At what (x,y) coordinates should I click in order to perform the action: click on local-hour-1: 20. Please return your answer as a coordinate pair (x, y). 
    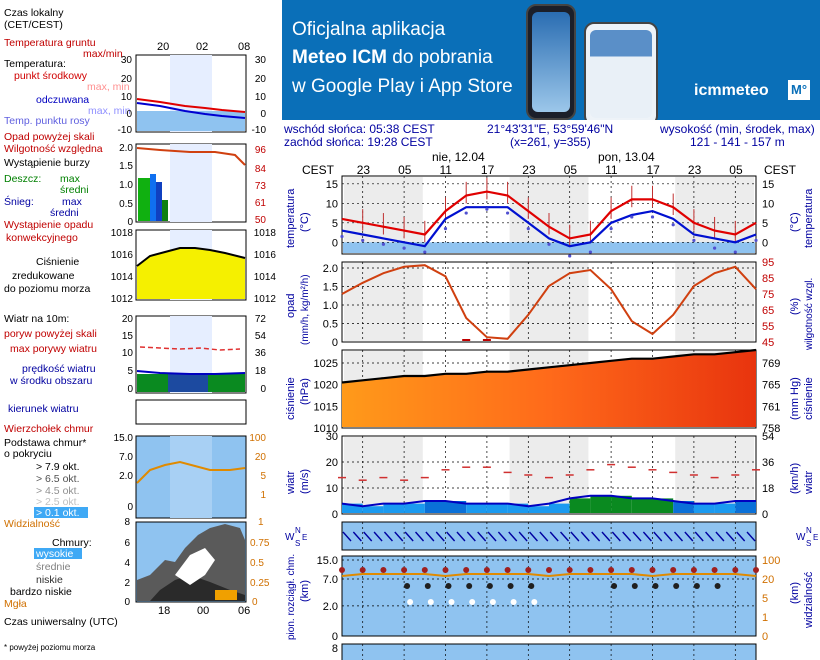
    Looking at the image, I should click on (163, 47).